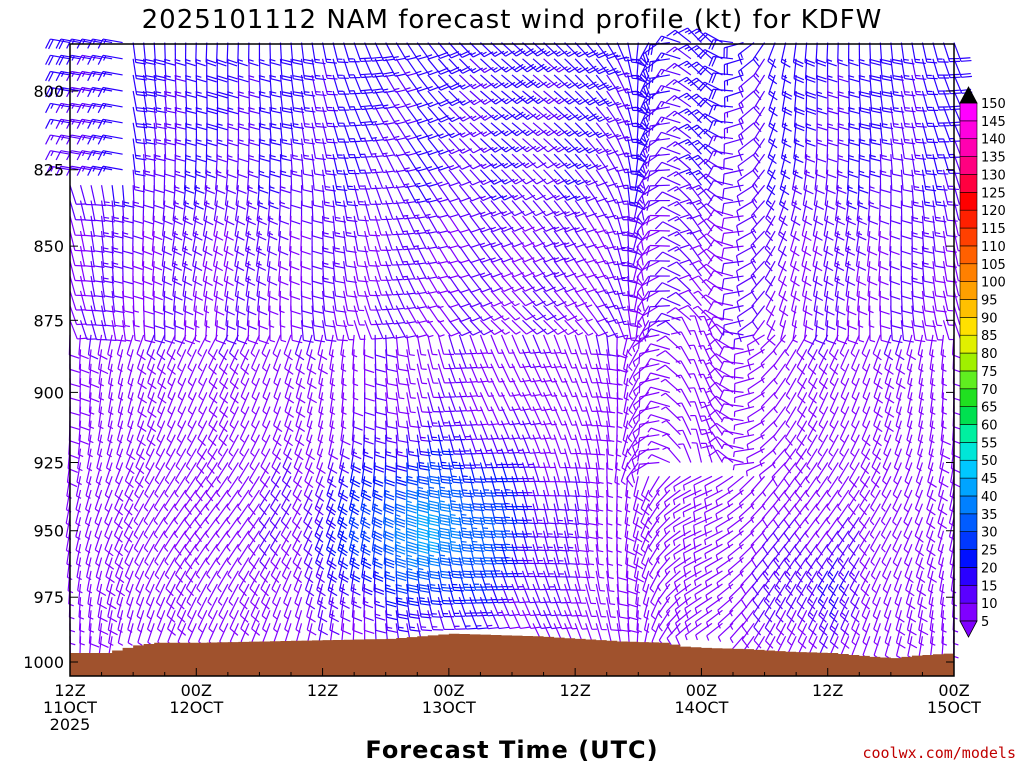 This screenshot has width=1024, height=768. What do you see at coordinates (968, 629) in the screenshot?
I see `colorbar-min-arrow` at bounding box center [968, 629].